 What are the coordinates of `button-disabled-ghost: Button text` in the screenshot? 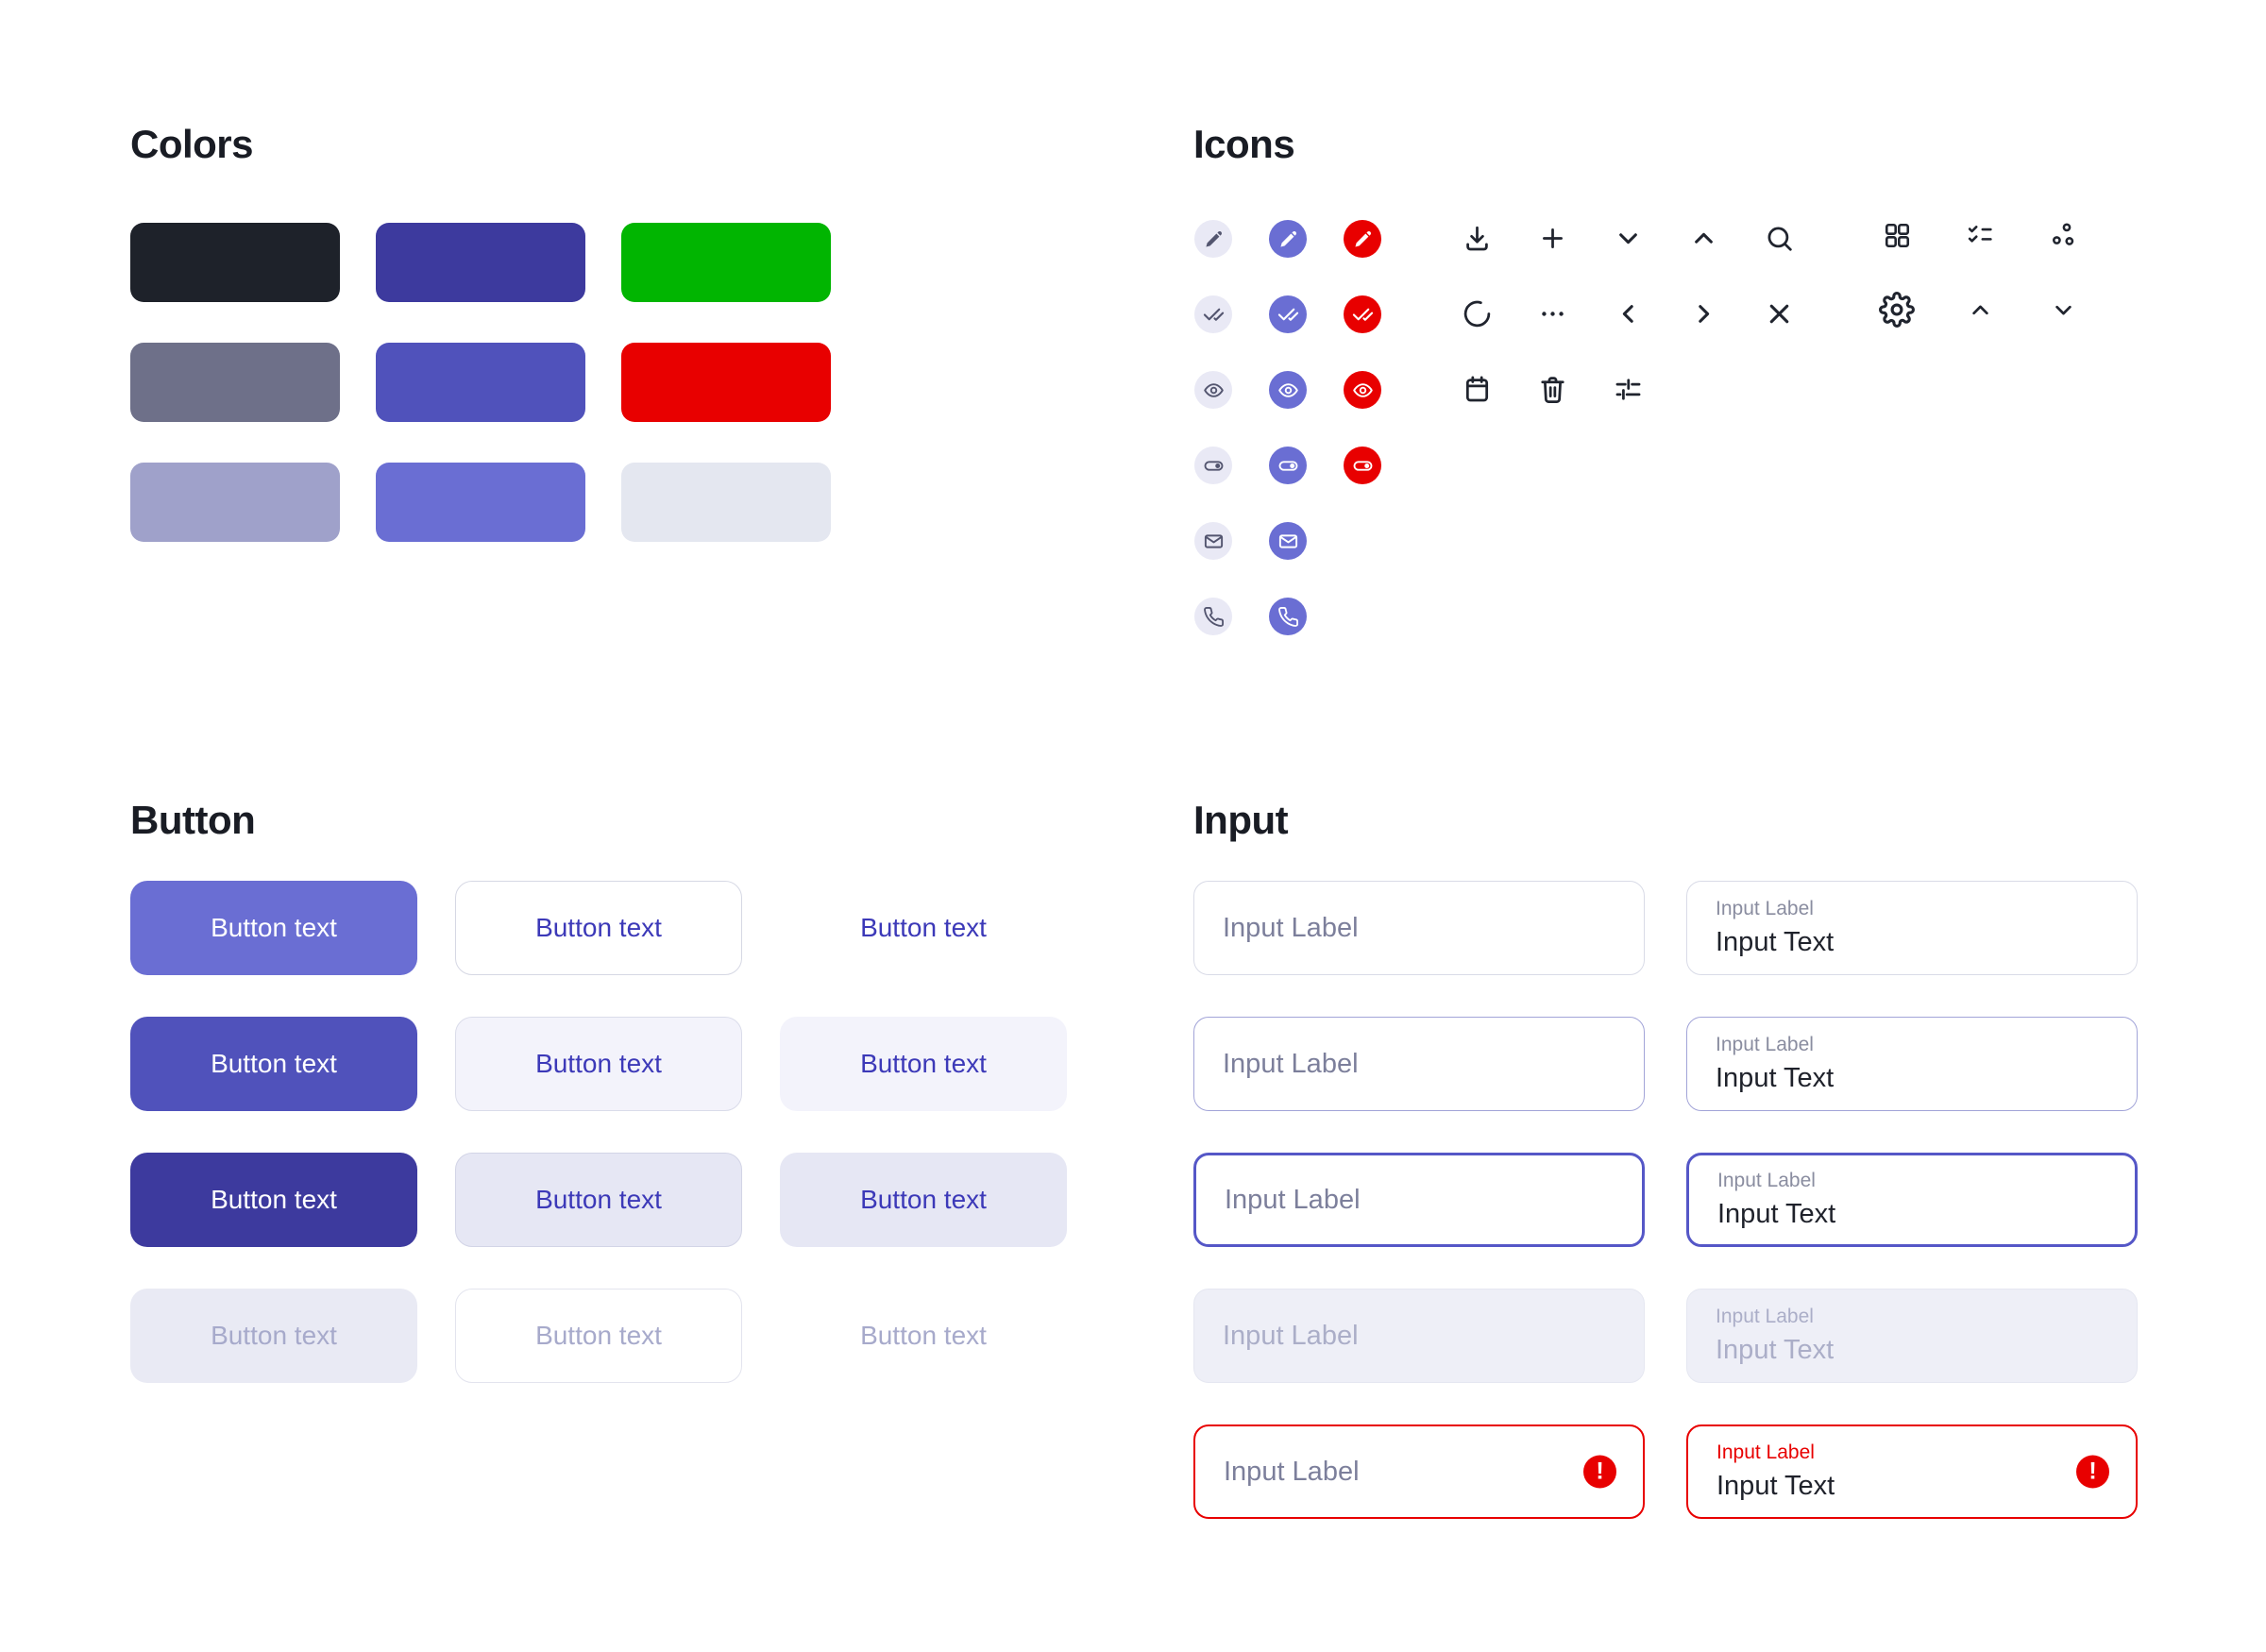 It's located at (924, 1336).